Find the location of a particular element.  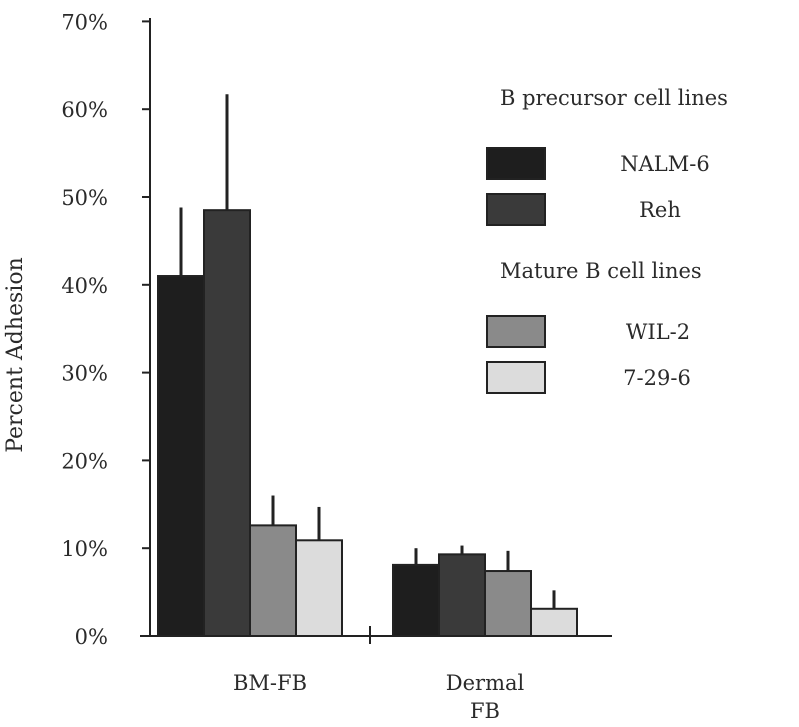

y-tick-label: 10% is located at coordinates (84, 549).